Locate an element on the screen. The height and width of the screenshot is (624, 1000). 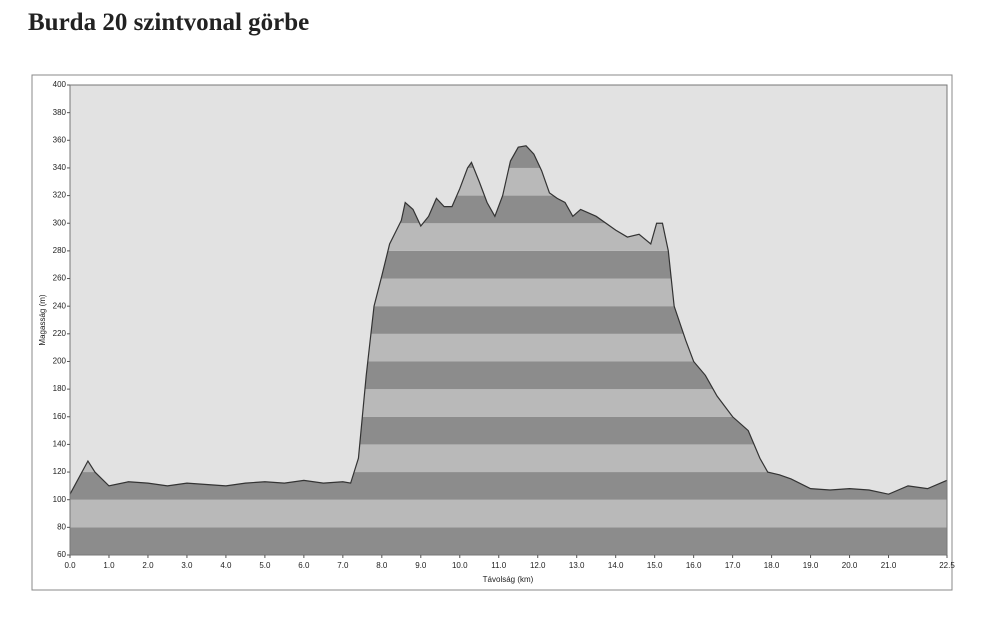
x-tick-label: 3.0 is located at coordinates (187, 565).